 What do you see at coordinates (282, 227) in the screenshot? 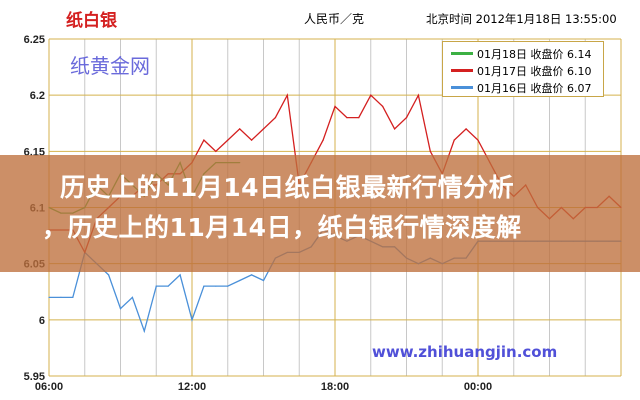
I see `headline-line-2: ，历史上的11月14日，纸白银行情深度解` at bounding box center [282, 227].